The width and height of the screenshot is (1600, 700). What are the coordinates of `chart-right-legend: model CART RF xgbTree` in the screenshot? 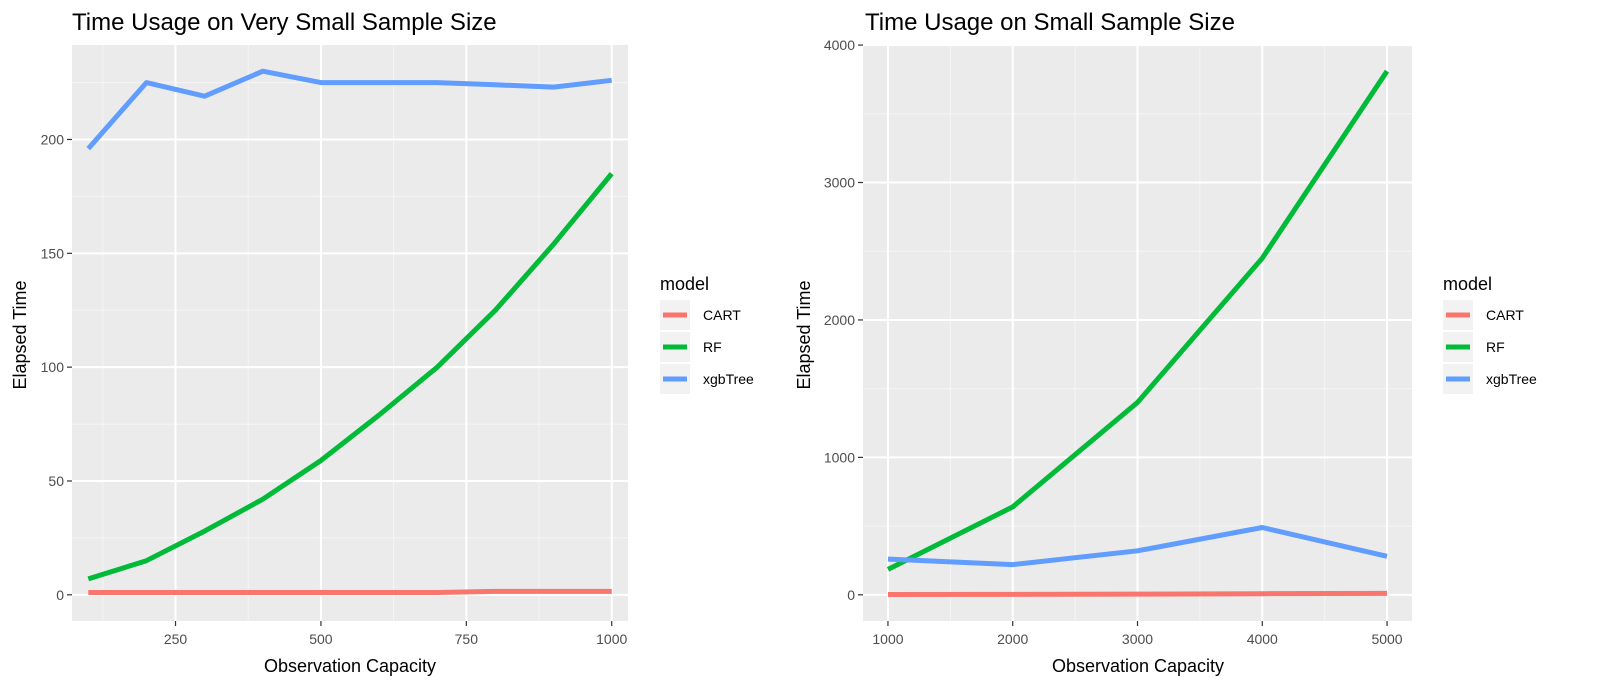 It's located at (1490, 334).